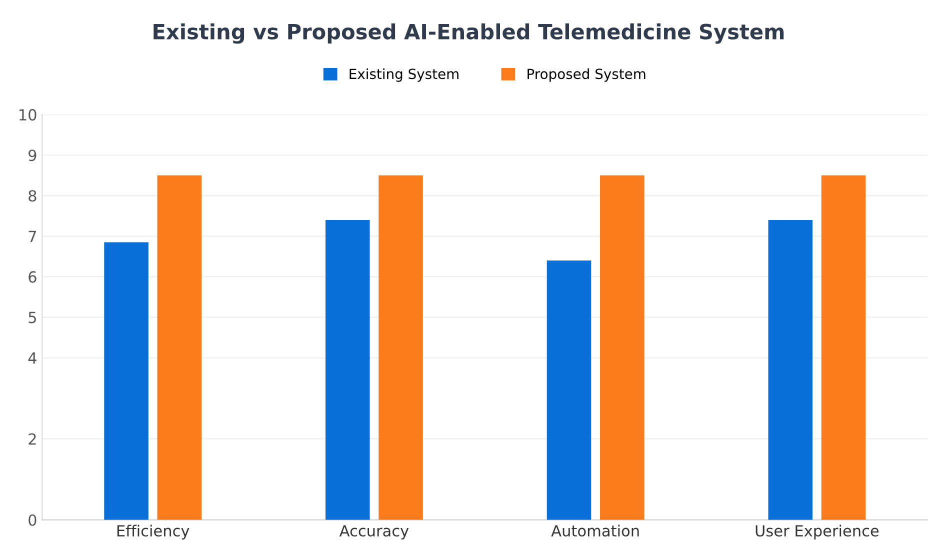 The height and width of the screenshot is (559, 937). What do you see at coordinates (587, 75) in the screenshot?
I see `legend-label: Proposed System` at bounding box center [587, 75].